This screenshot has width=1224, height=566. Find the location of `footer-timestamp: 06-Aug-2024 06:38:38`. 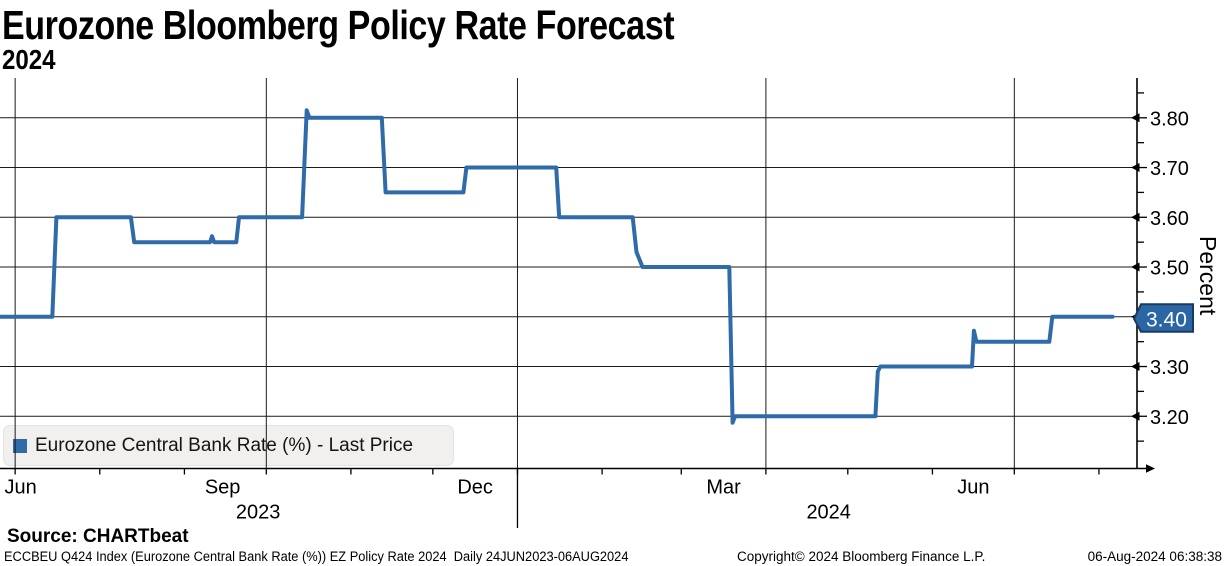

footer-timestamp: 06-Aug-2024 06:38:38 is located at coordinates (1154, 556).